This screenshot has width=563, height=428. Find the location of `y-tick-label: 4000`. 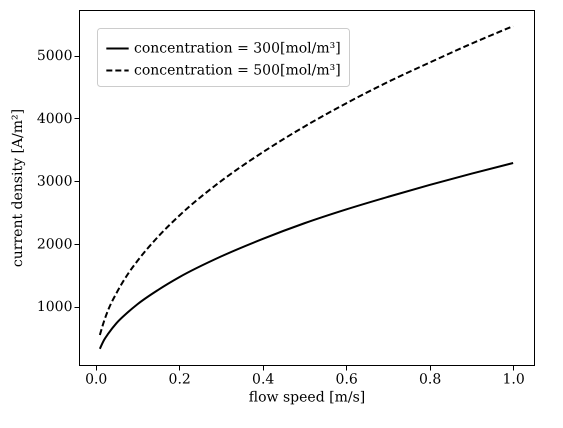

y-tick-label: 4000 is located at coordinates (54, 118).